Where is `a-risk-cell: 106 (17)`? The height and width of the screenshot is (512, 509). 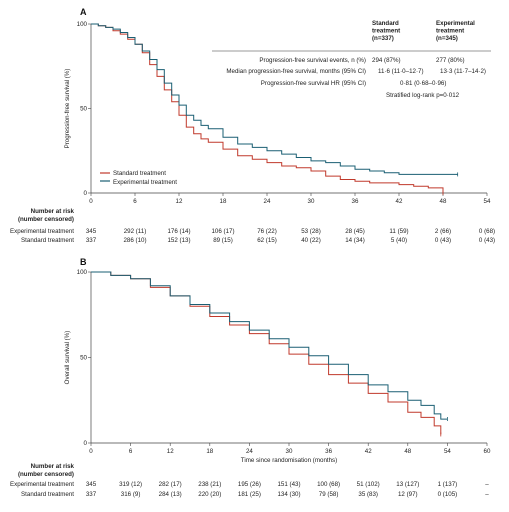
a-risk-cell: 106 (17) is located at coordinates (222, 231).